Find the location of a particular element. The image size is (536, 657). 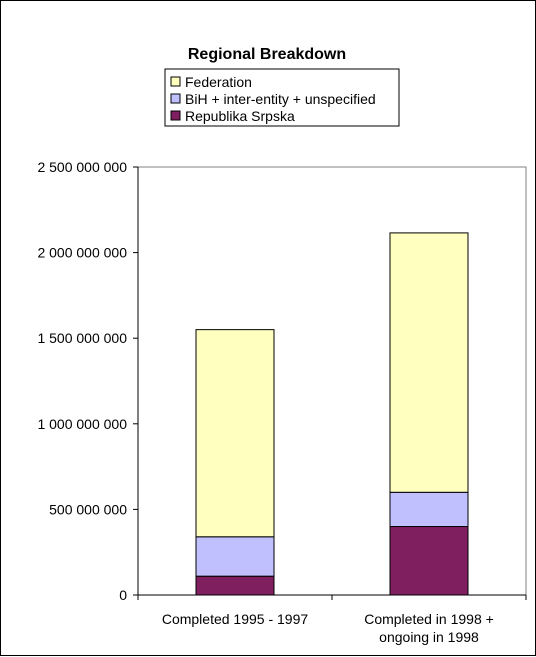

legend-label: Federation is located at coordinates (218, 82).